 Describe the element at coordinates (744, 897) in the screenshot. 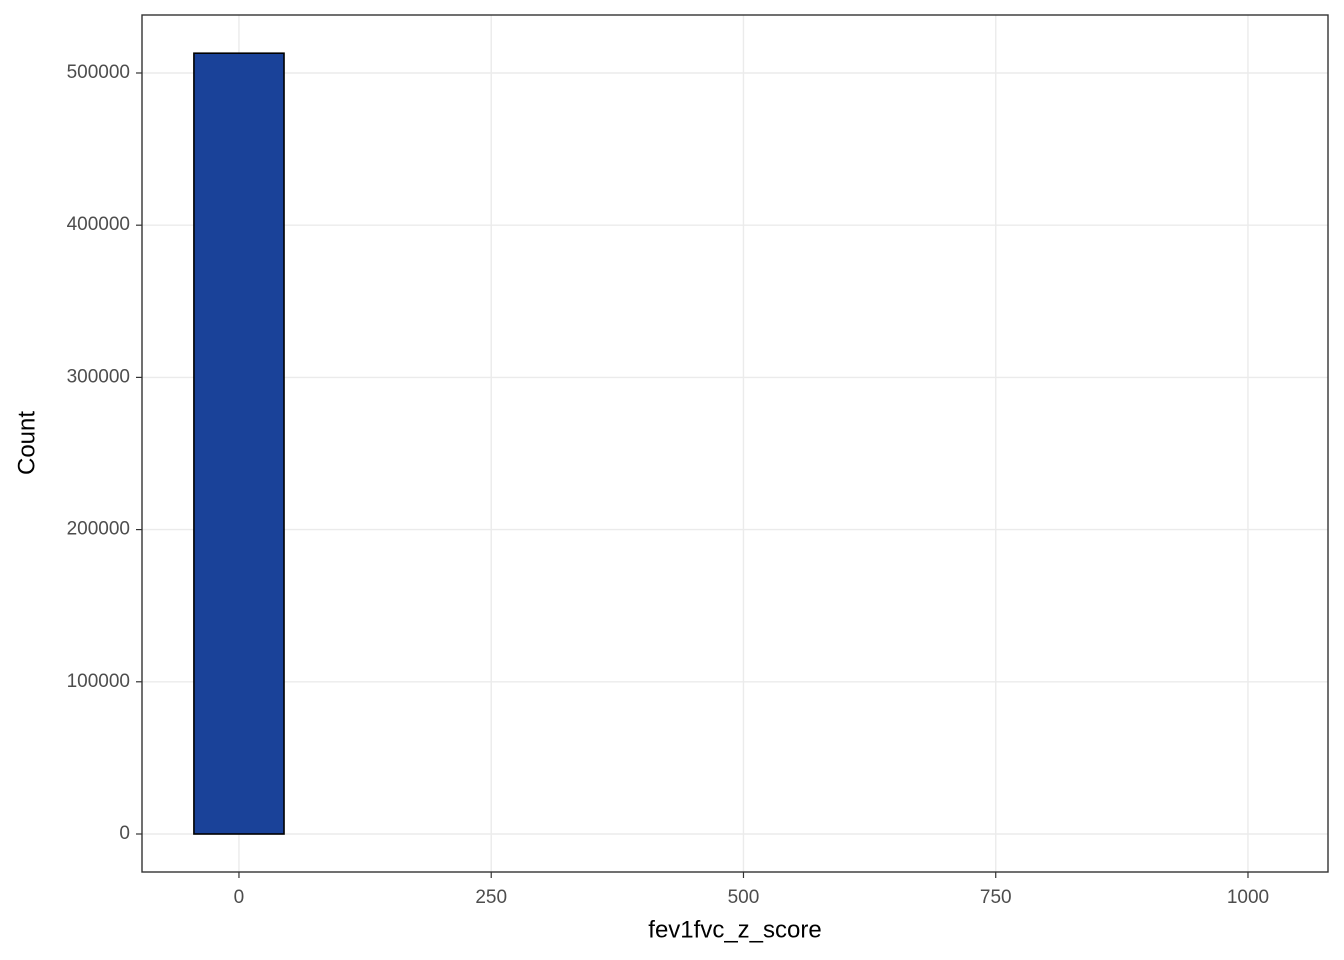

I see `x-tick-label: 500` at that location.